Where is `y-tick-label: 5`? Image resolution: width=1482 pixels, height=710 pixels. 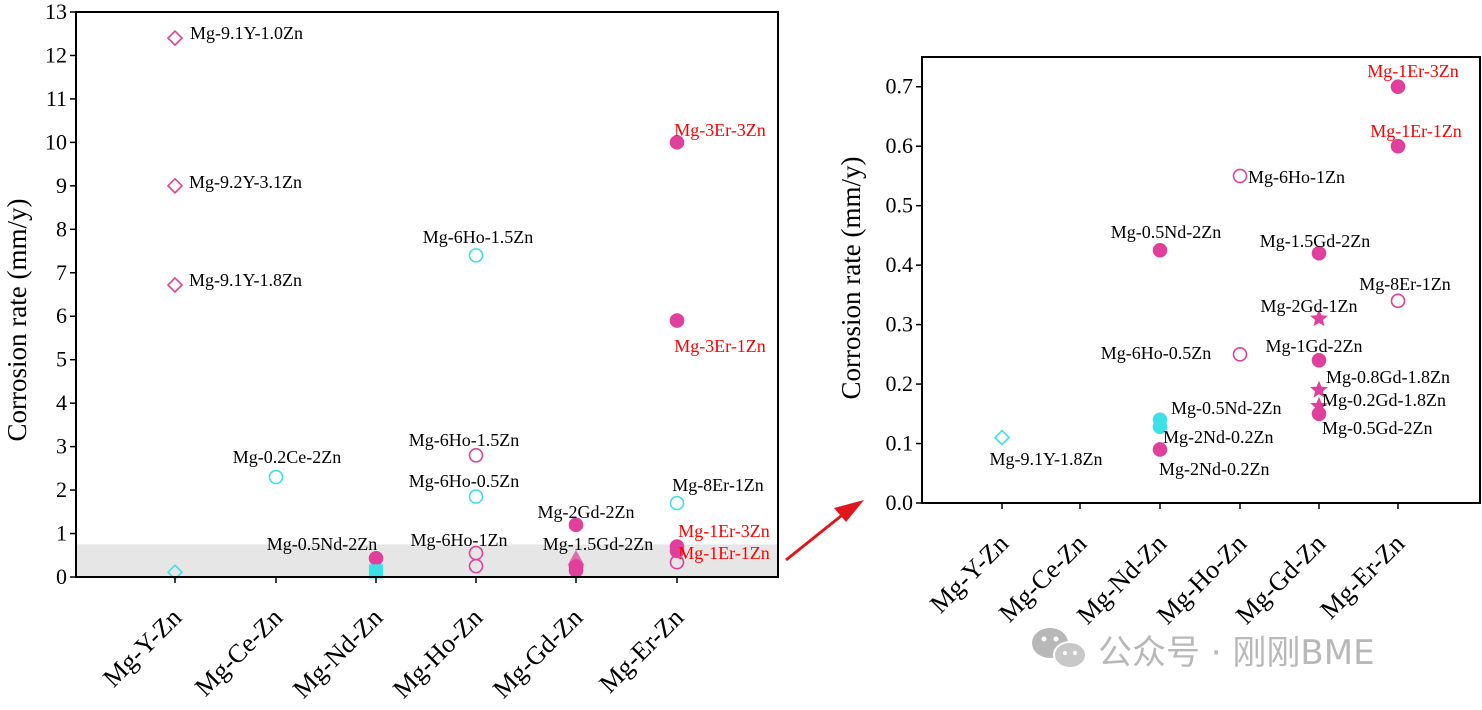
y-tick-label: 5 is located at coordinates (61, 359).